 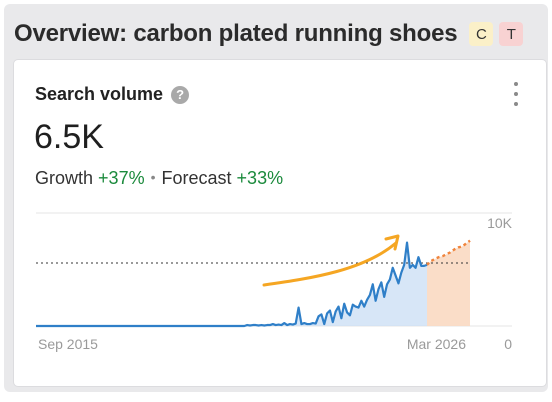 I want to click on history-area-fill, so click(x=334, y=284).